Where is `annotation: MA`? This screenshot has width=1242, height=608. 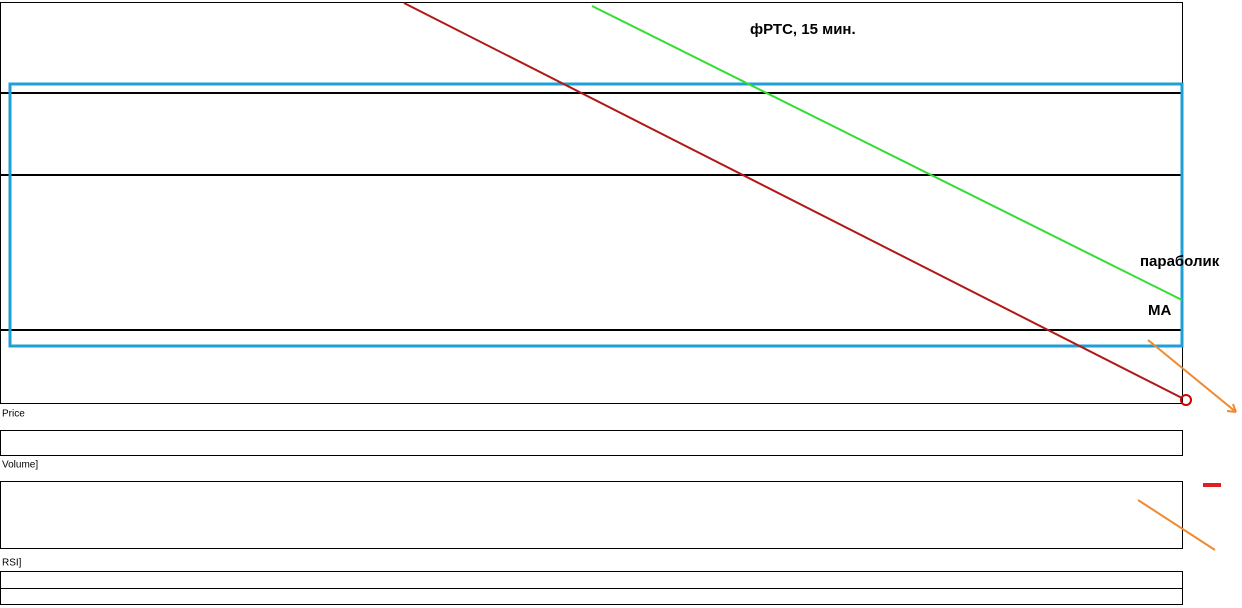
annotation: MA is located at coordinates (1159, 310).